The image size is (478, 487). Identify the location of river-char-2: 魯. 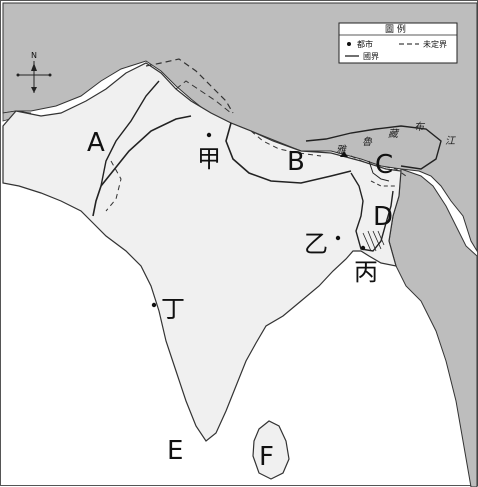
(367, 142).